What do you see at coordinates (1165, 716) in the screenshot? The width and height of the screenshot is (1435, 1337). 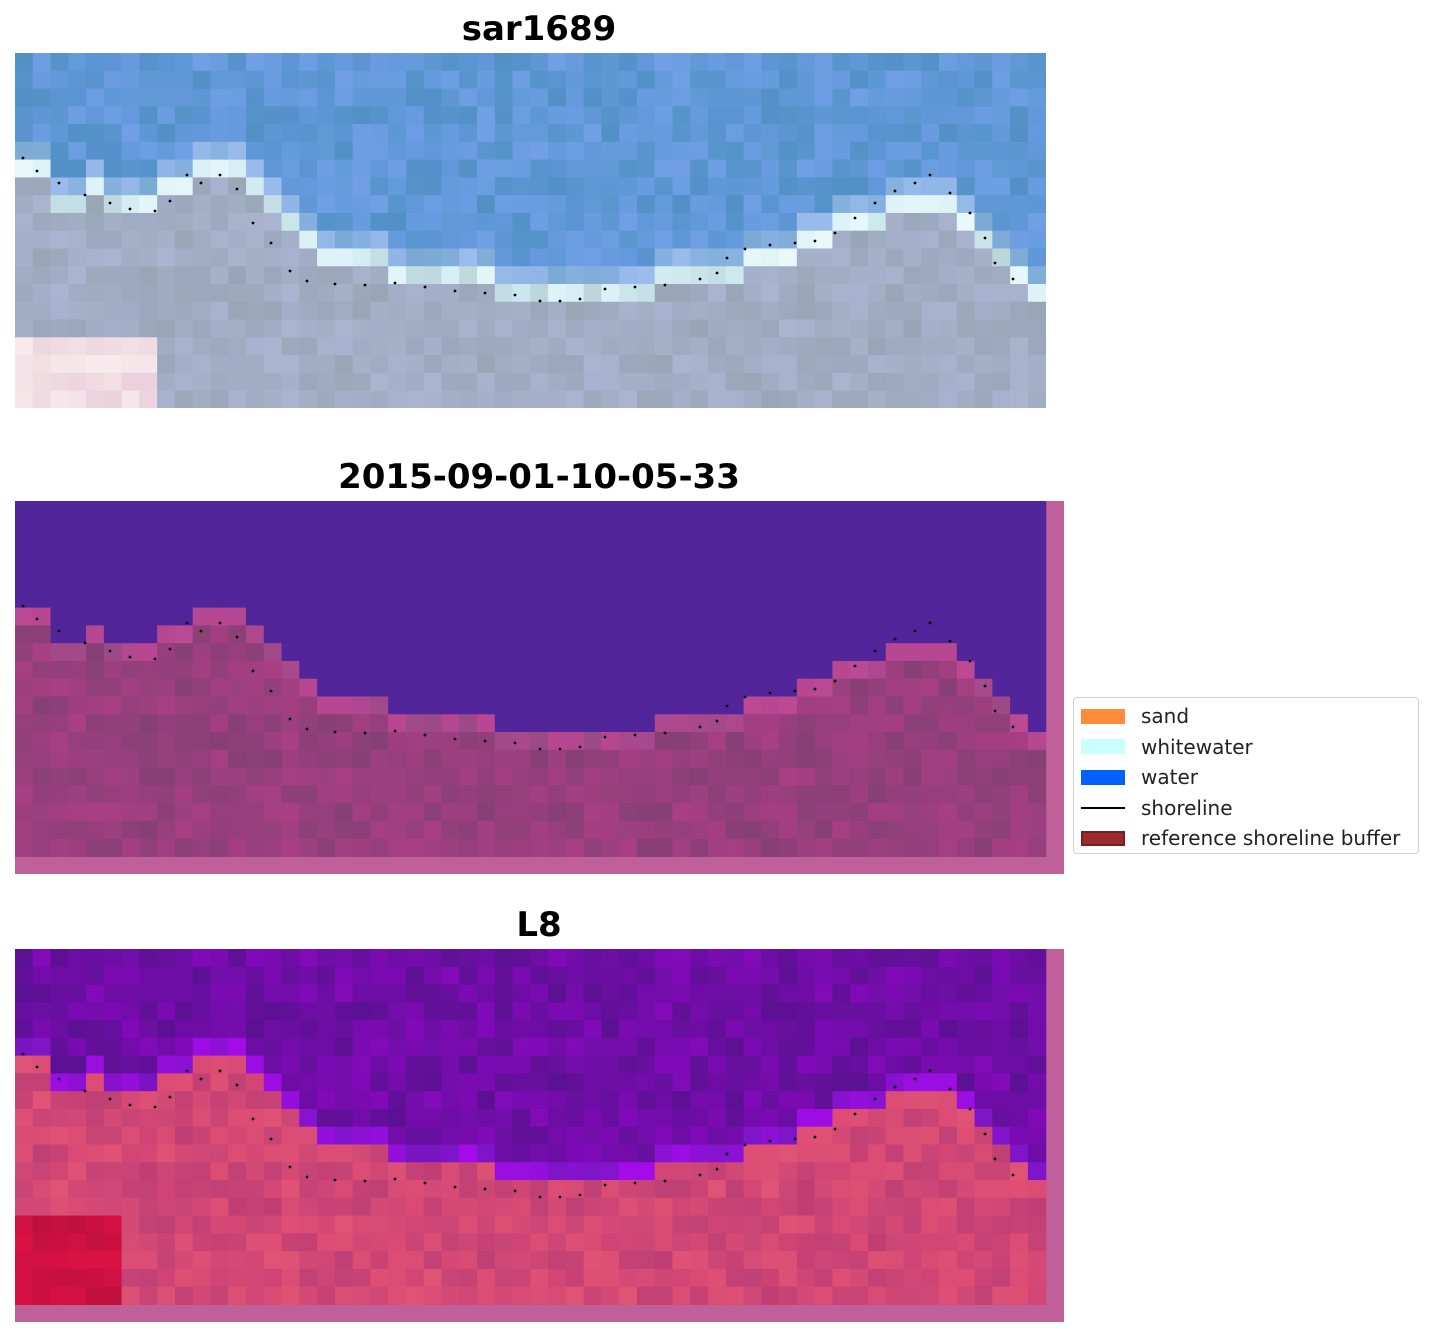 I see `legend-label: sand` at bounding box center [1165, 716].